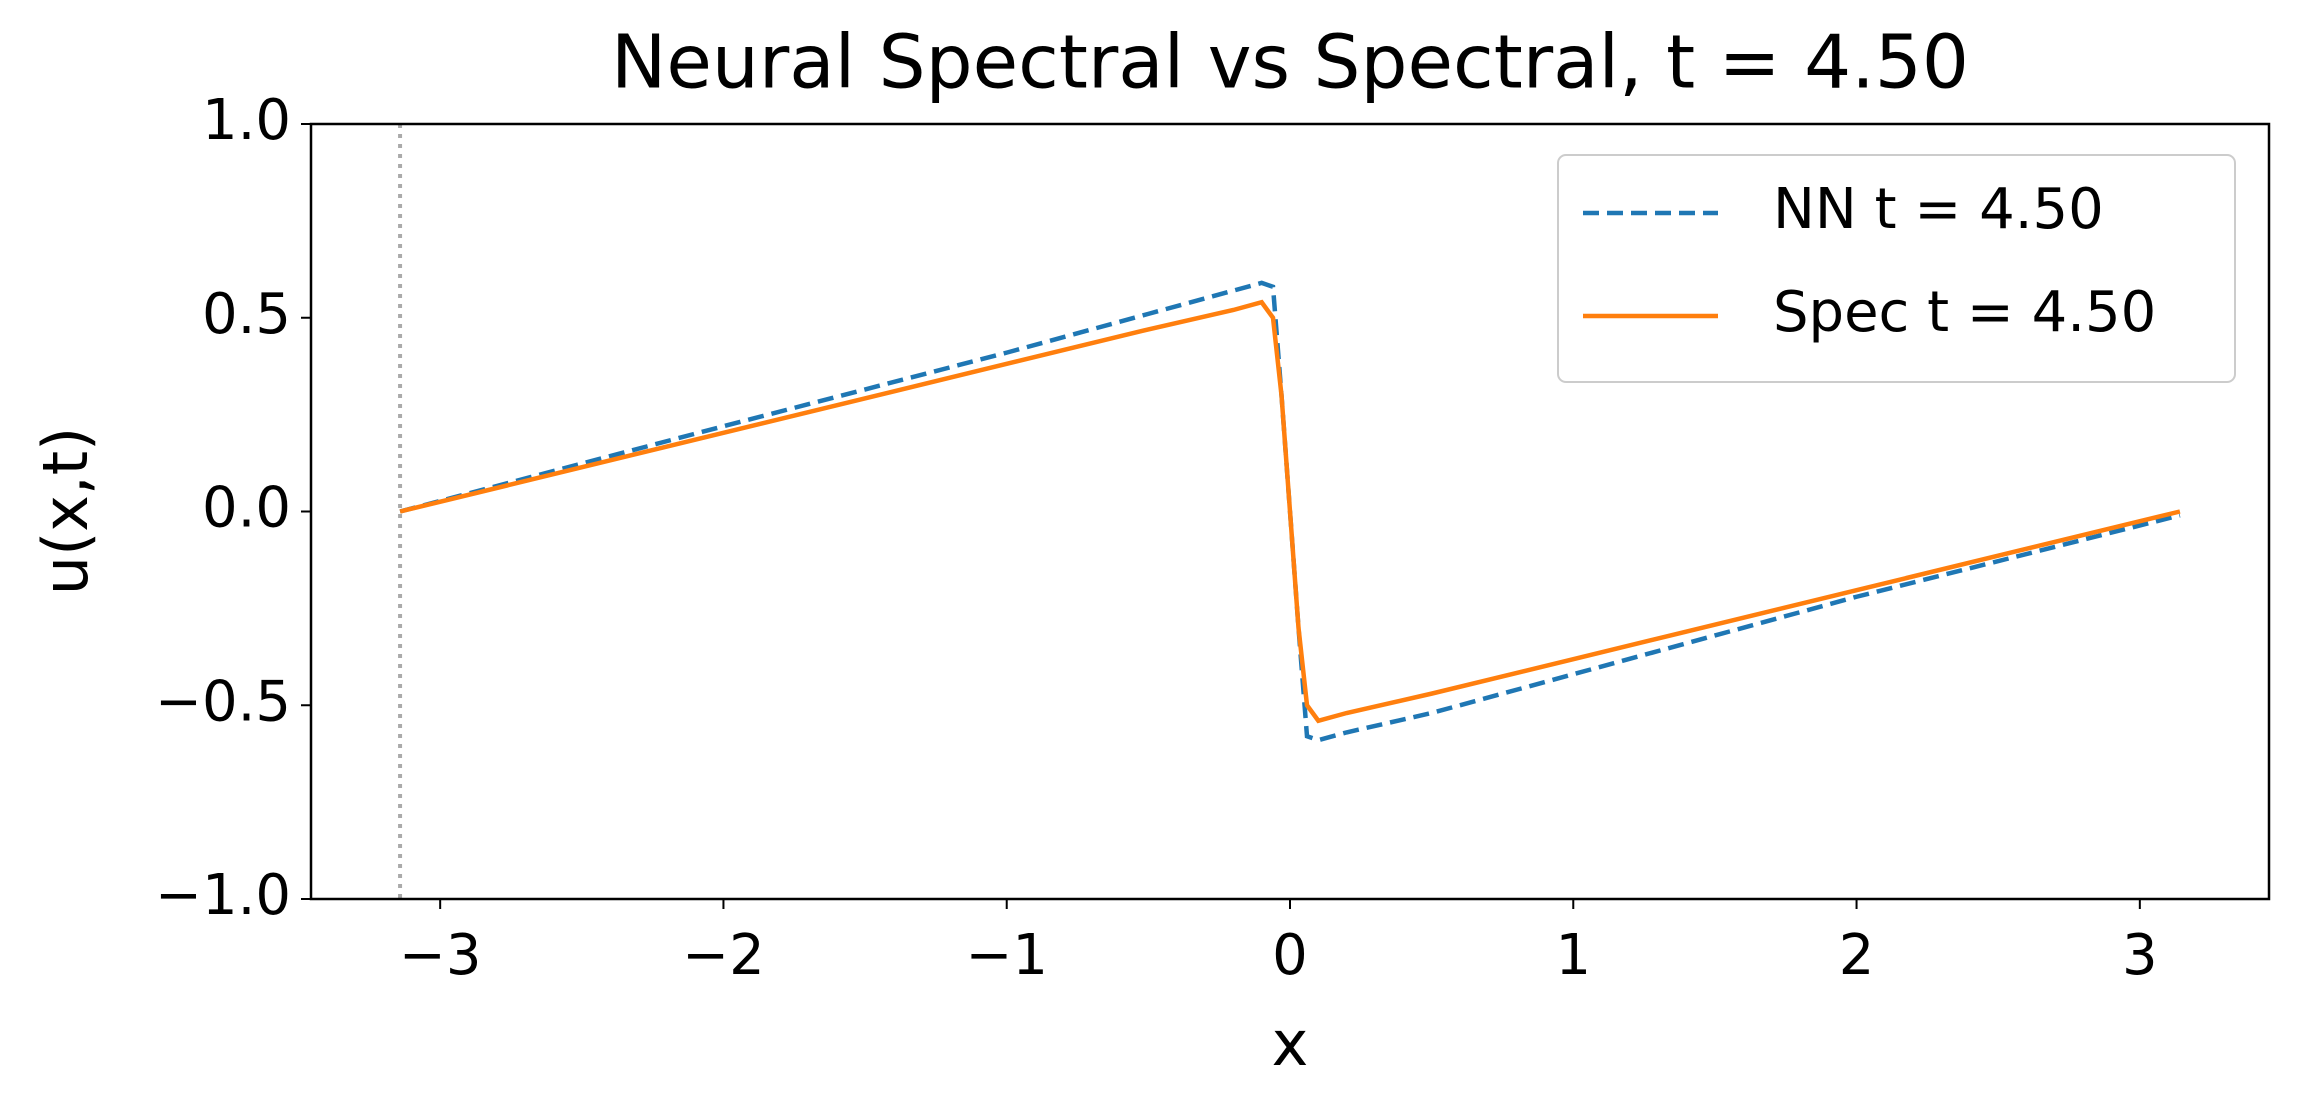  I want to click on x-axis-label: x, so click(1290, 1043).